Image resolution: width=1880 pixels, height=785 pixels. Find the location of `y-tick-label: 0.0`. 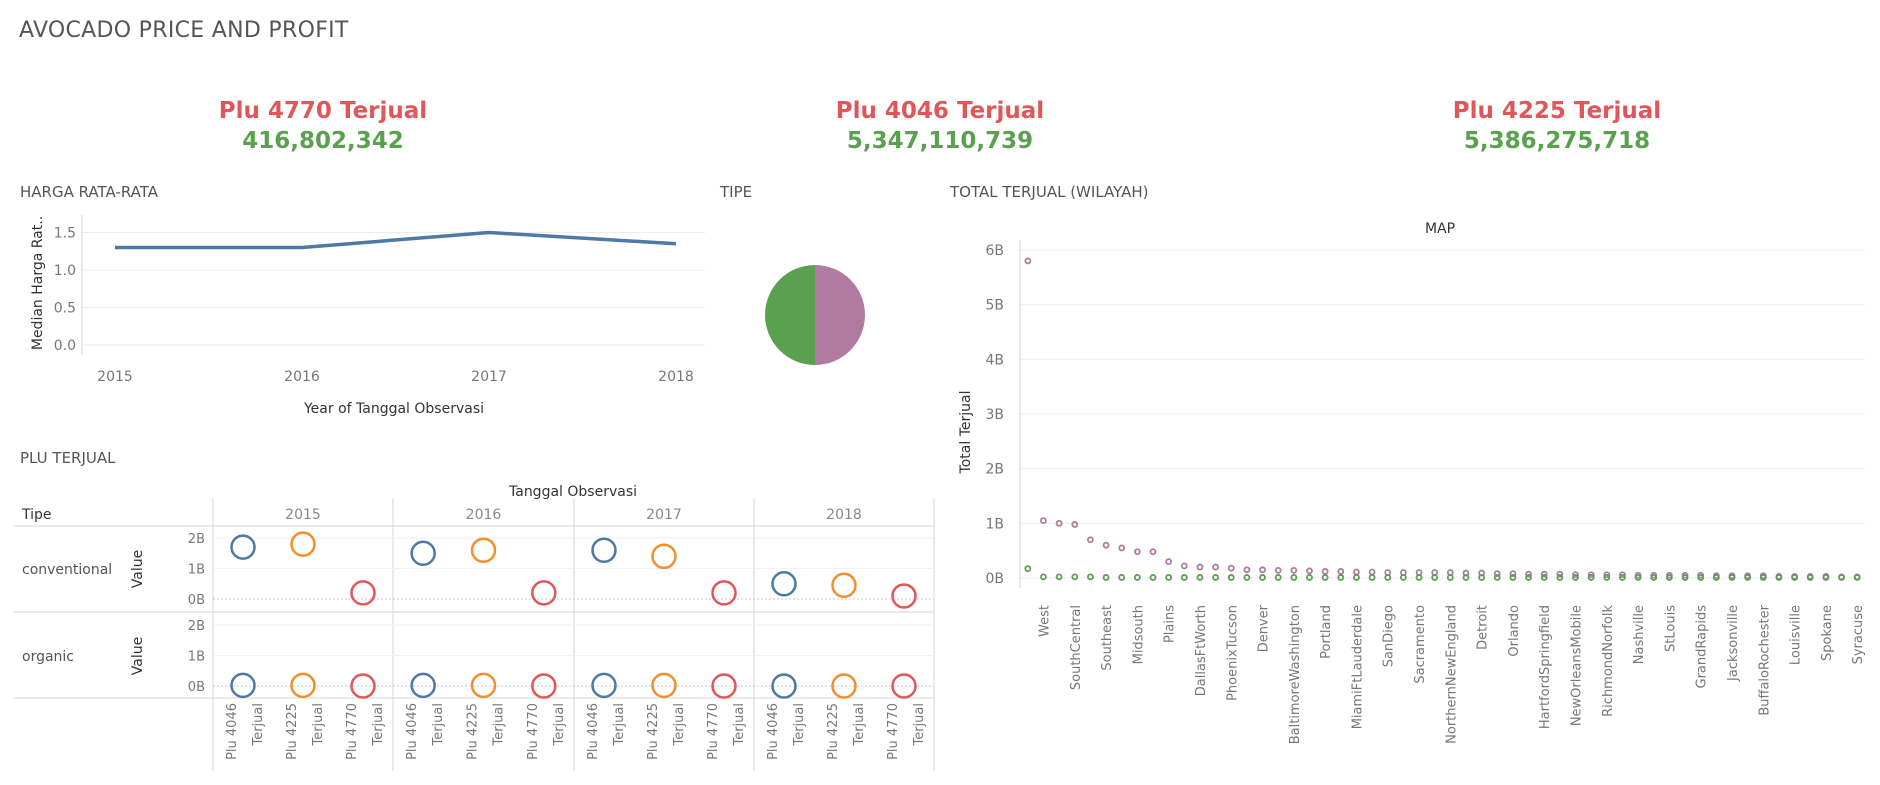

y-tick-label: 0.0 is located at coordinates (65, 346).